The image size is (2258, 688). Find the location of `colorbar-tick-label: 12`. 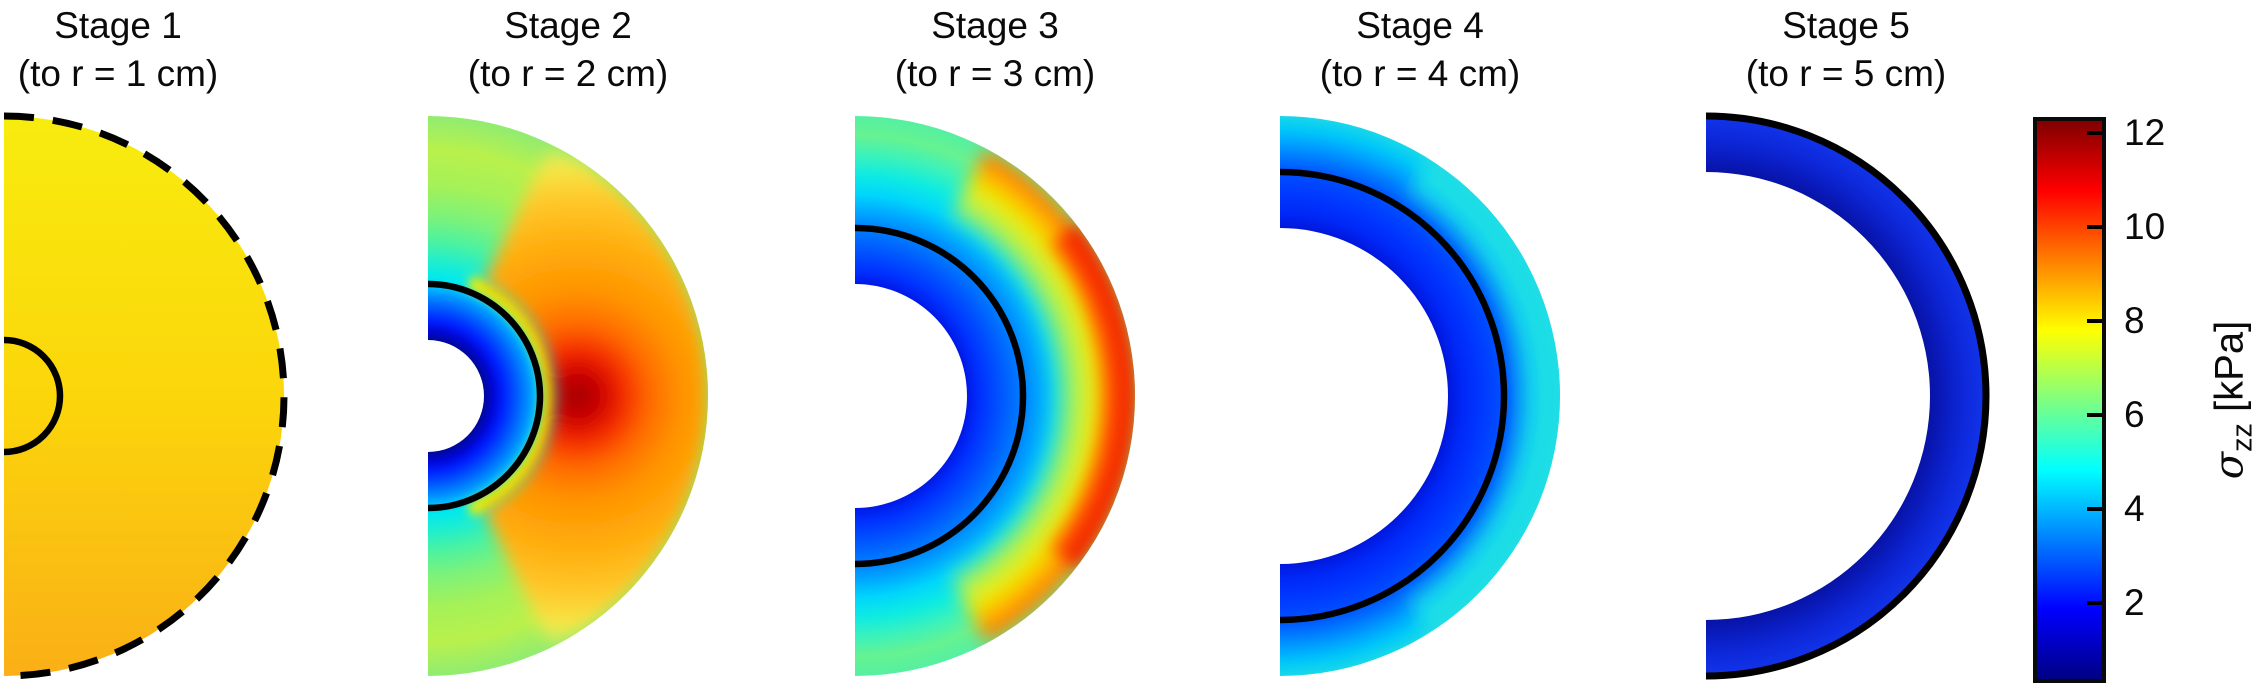

colorbar-tick-label: 12 is located at coordinates (2145, 133).